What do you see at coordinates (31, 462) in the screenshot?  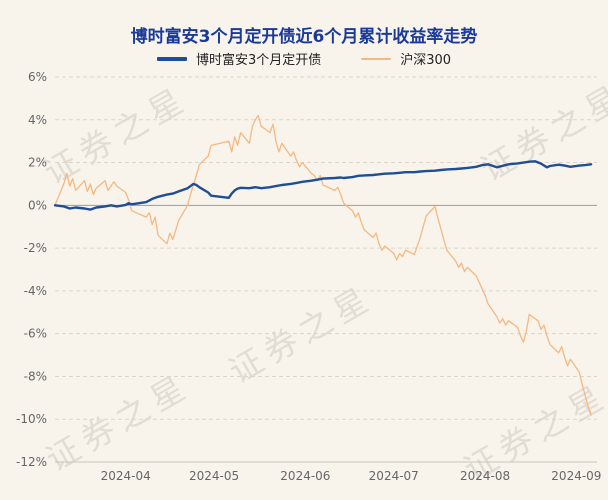 I see `svg-text: -12%` at bounding box center [31, 462].